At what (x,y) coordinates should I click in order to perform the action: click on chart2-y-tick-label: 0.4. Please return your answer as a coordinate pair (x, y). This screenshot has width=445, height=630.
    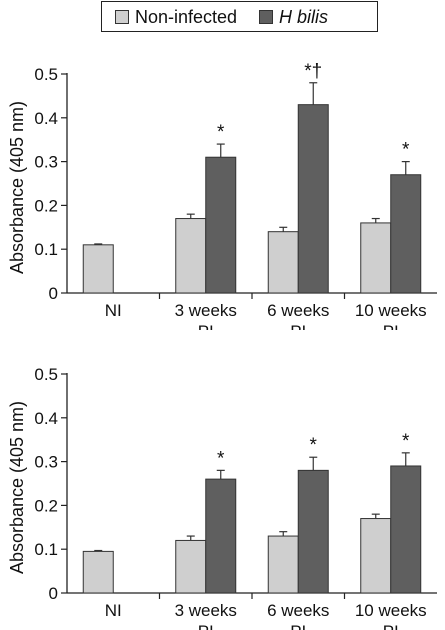
    Looking at the image, I should click on (46, 418).